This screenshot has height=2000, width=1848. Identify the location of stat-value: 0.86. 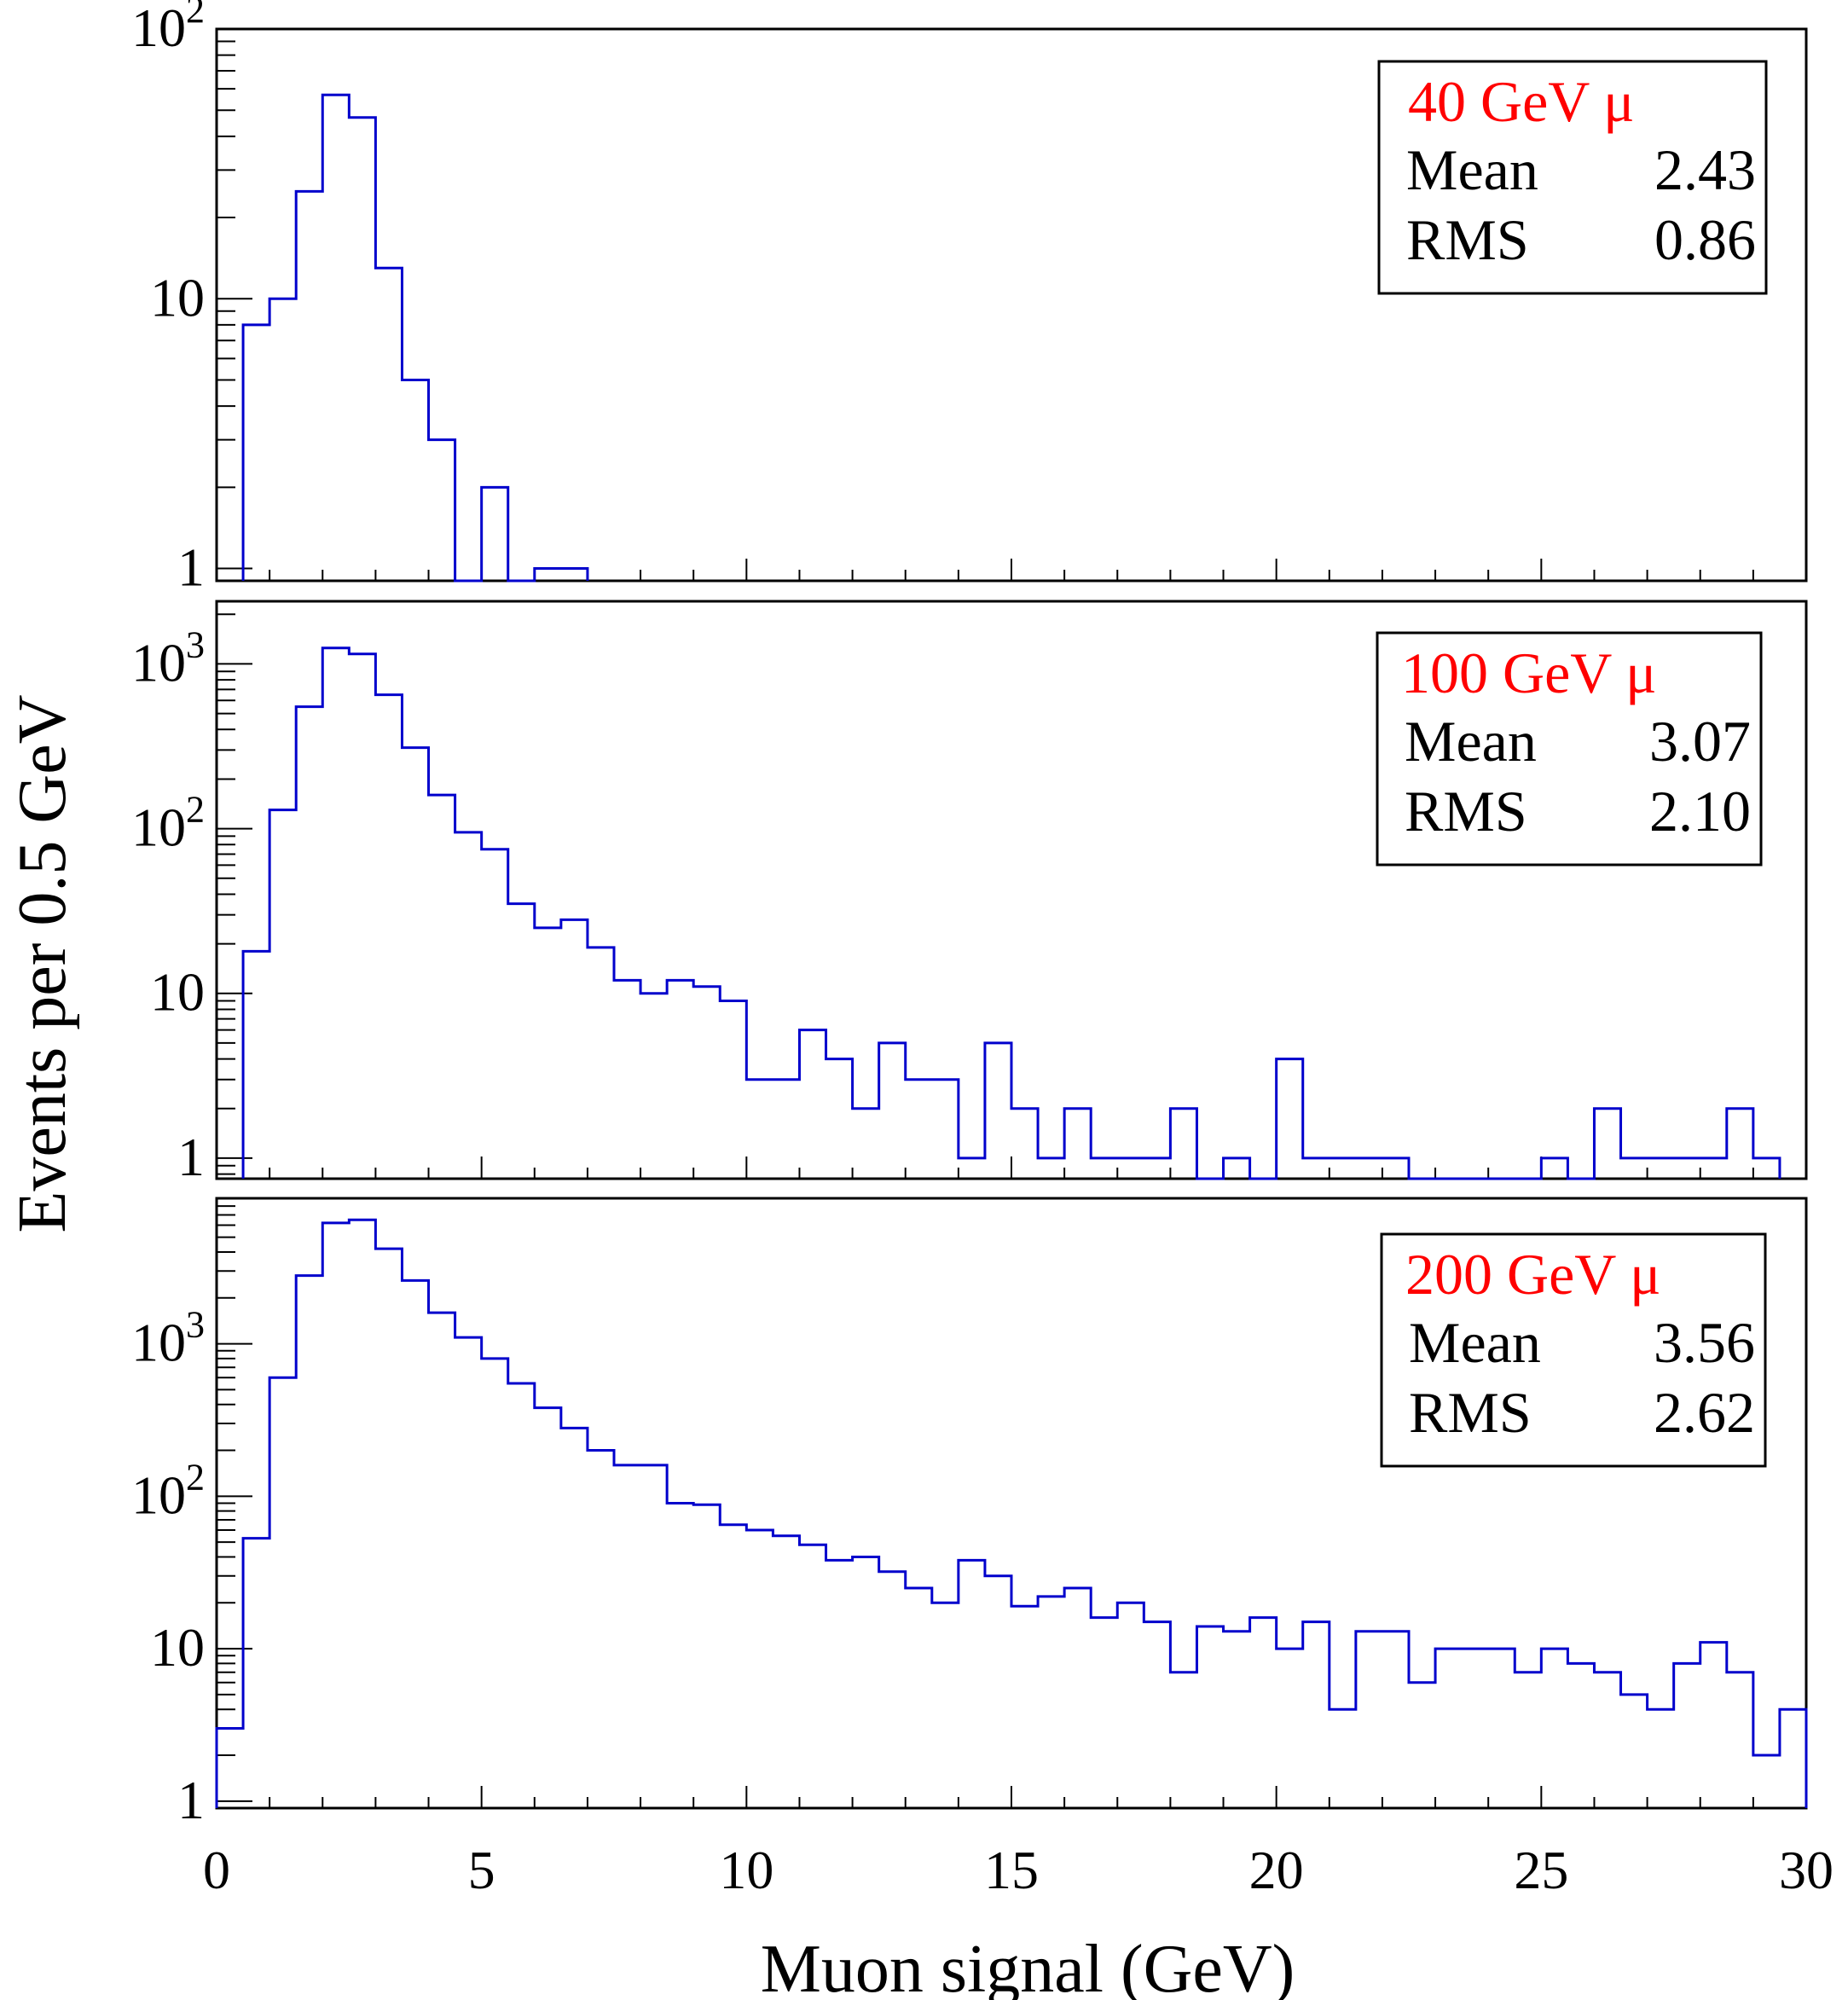
(1705, 239).